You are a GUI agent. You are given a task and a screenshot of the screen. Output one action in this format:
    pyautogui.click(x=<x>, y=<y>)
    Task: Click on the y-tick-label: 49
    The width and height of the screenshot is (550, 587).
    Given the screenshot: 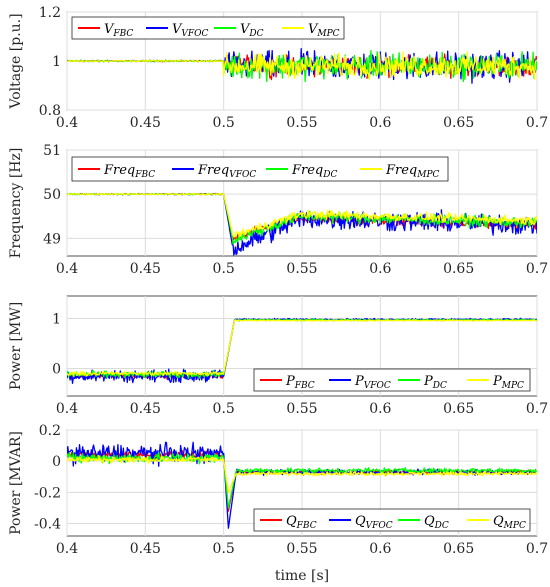 What is the action you would take?
    pyautogui.click(x=52, y=239)
    